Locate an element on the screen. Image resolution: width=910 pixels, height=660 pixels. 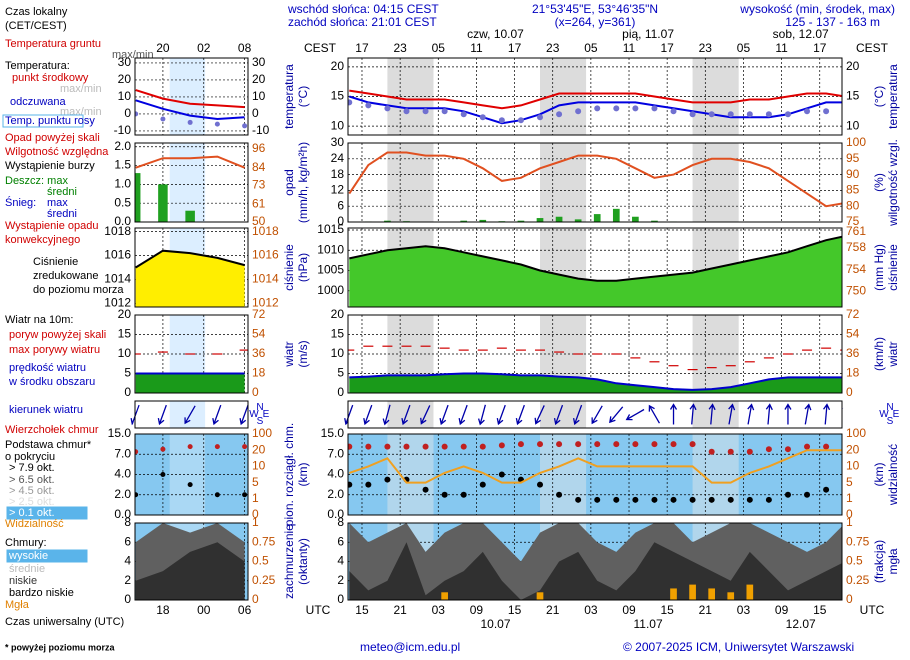
y-axis-label: opad is located at coordinates (289, 182).